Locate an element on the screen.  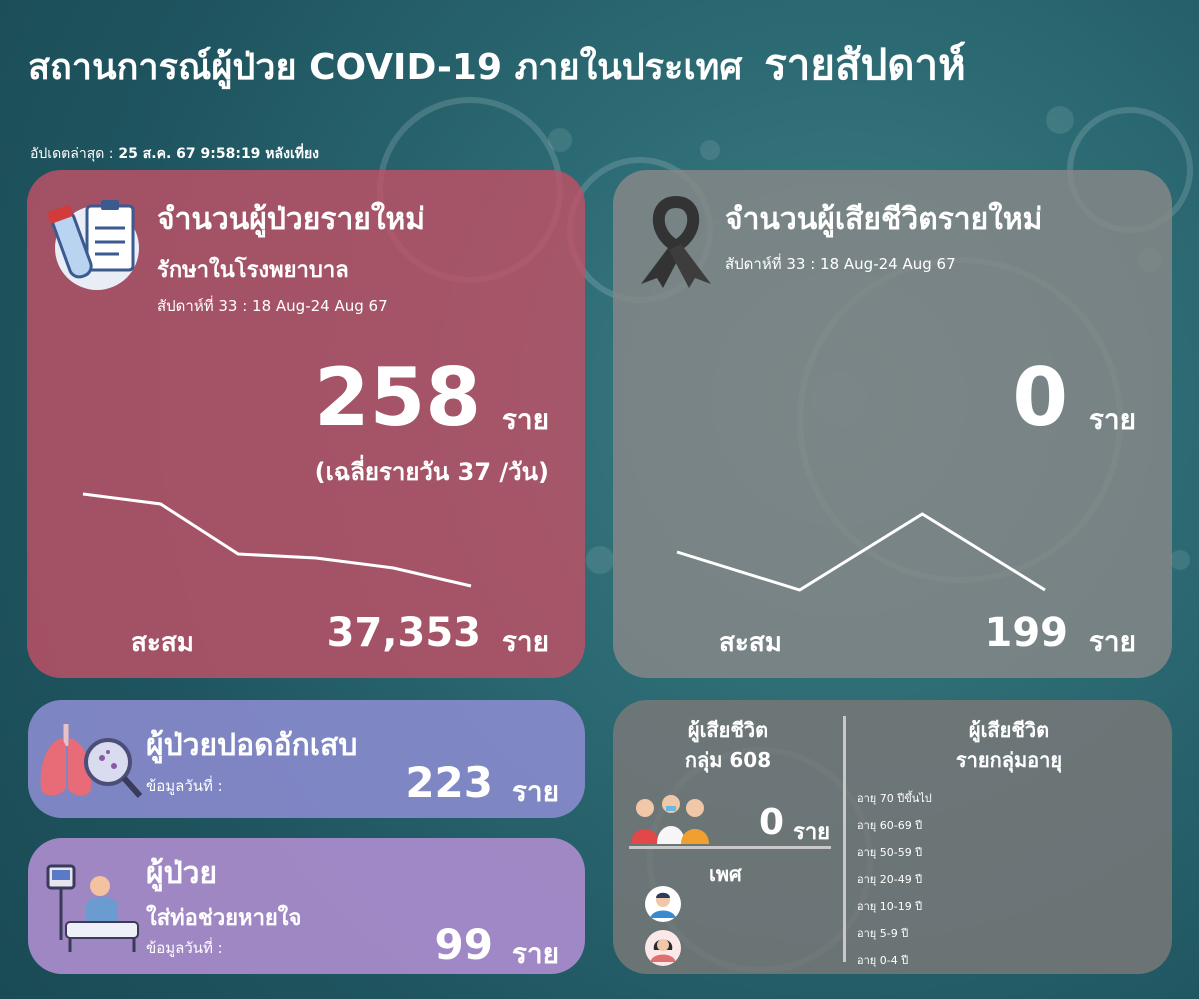
vertical-divider is located at coordinates (844, 839).